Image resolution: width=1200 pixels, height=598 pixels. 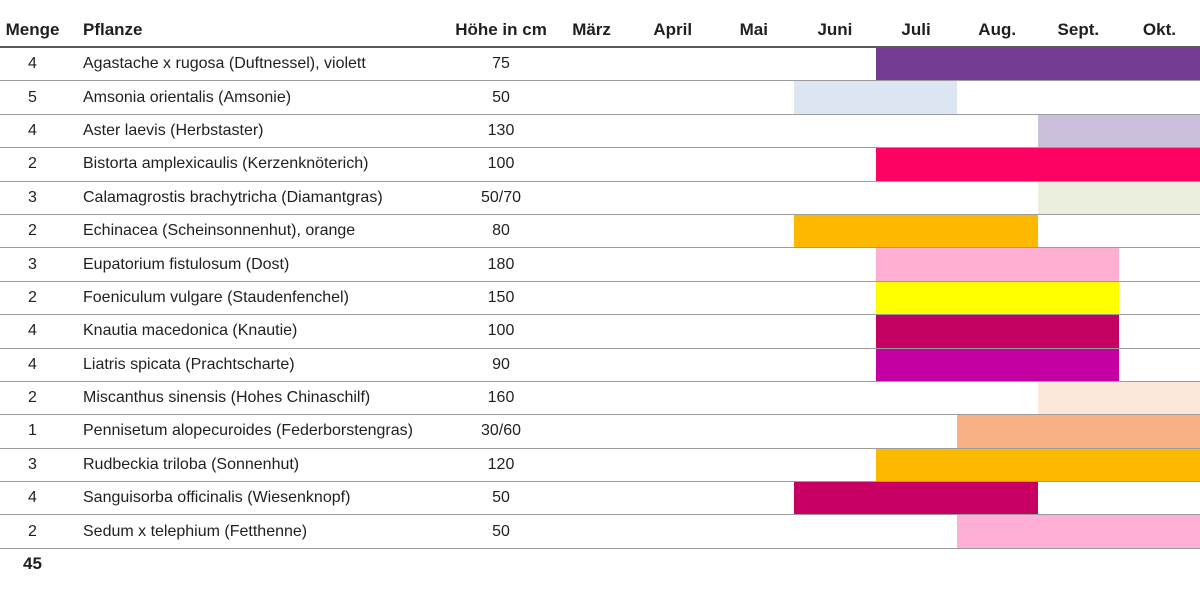 I want to click on hoehe-cell: 80, so click(x=501, y=231).